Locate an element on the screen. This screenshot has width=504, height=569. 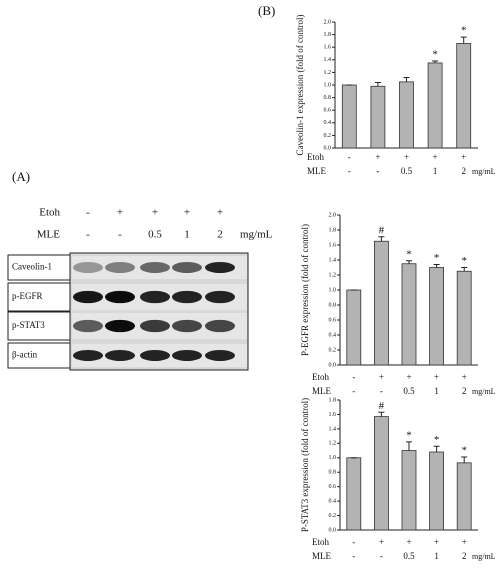
significance-mark: # is located at coordinates (382, 406).